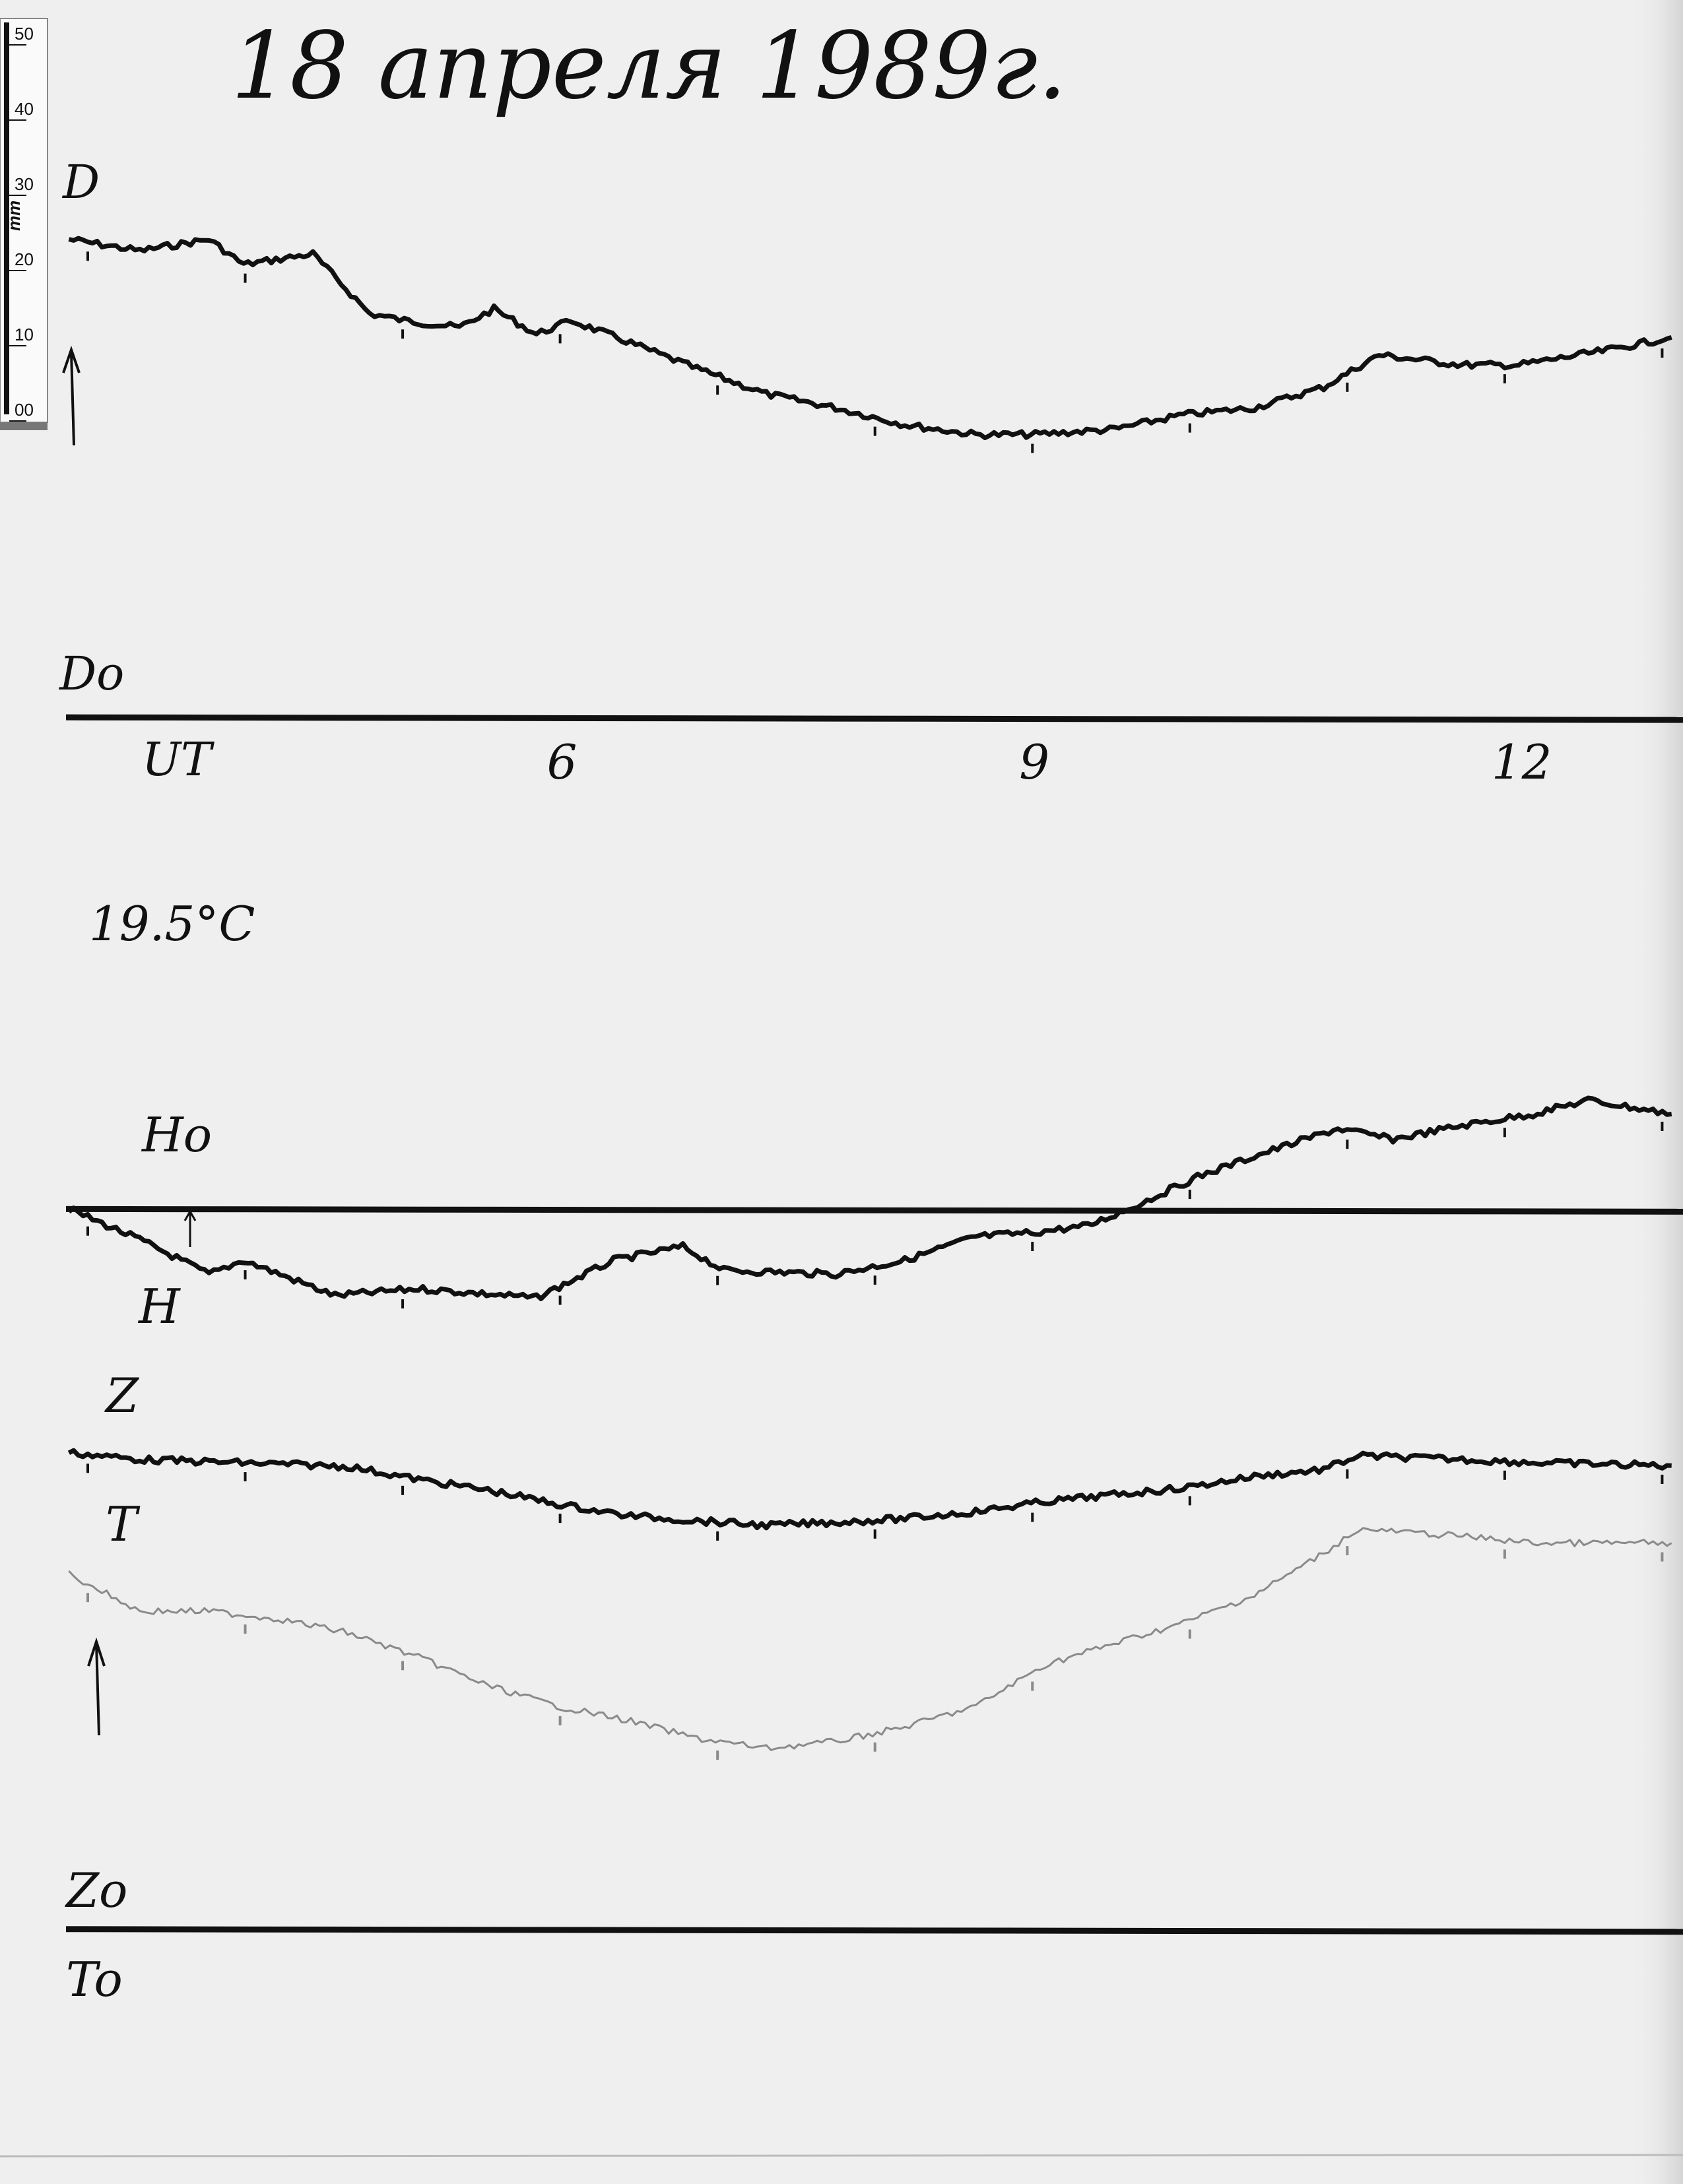  I want to click on t-direction-arrow-icon, so click(97, 1686).